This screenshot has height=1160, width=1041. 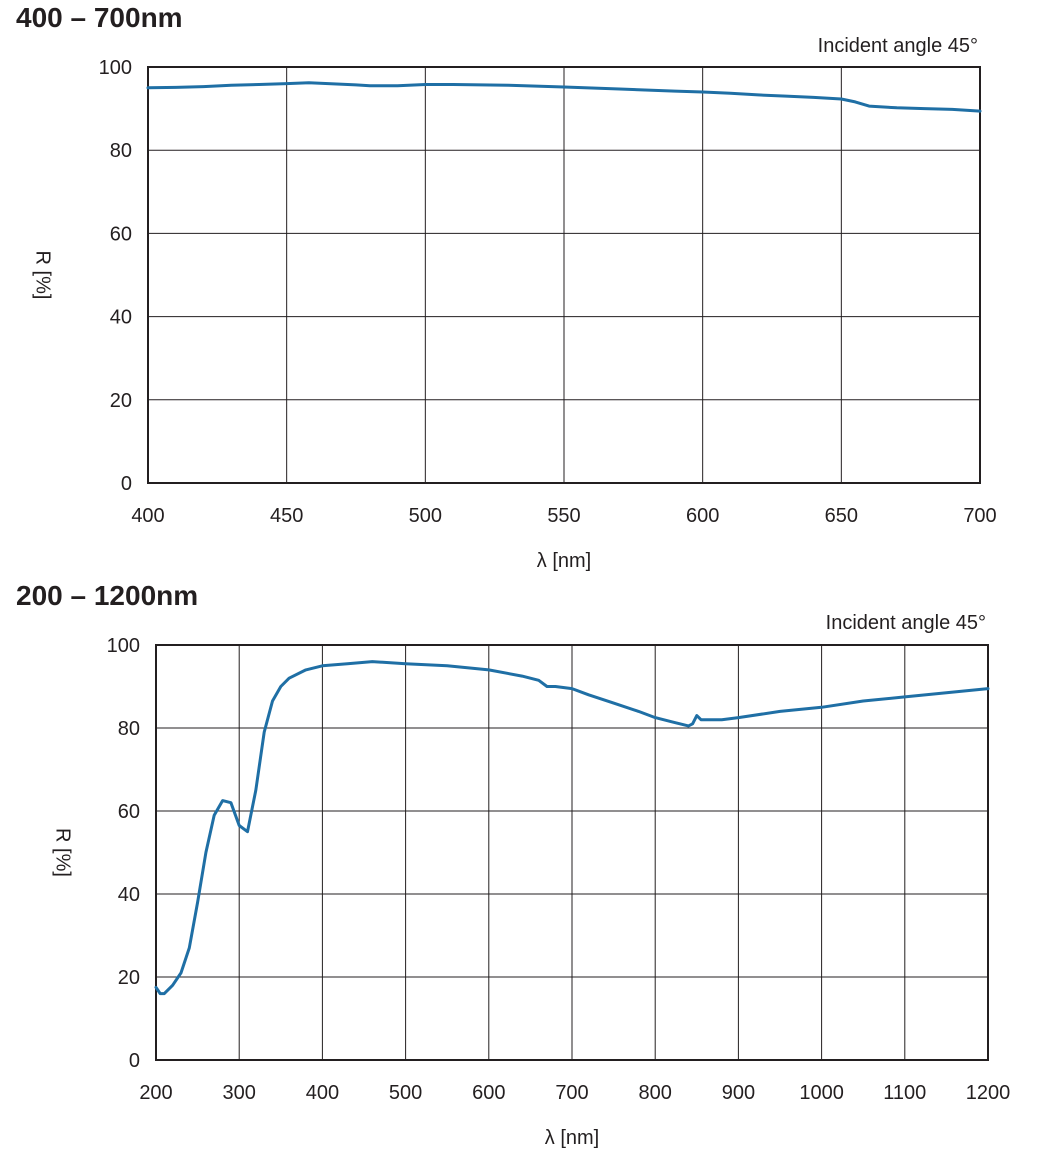 I want to click on chart-2-x-tick-label: 1200, so click(x=988, y=1093).